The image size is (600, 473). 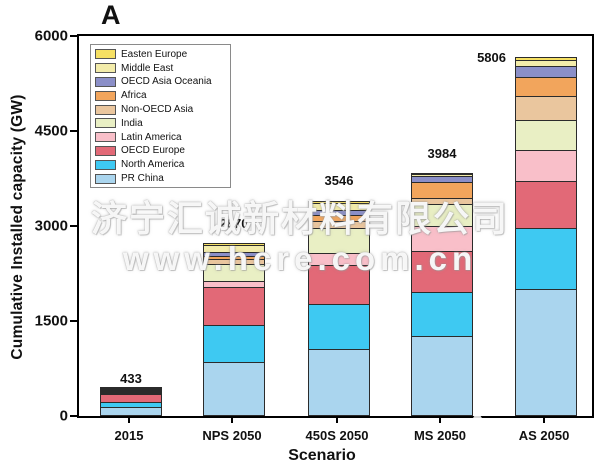 I want to click on legend-item-africa: Africa, so click(x=160, y=95).